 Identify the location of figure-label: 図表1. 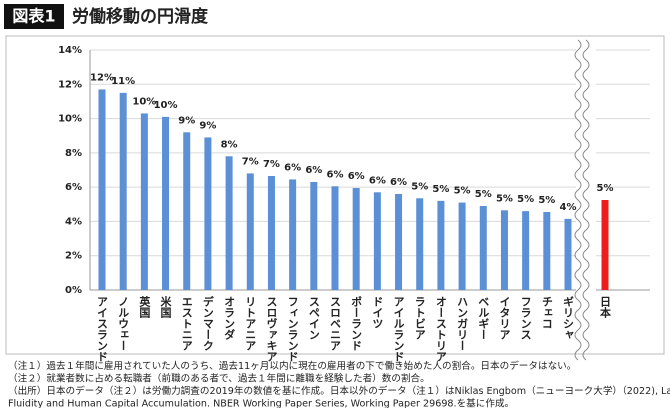
(33, 16).